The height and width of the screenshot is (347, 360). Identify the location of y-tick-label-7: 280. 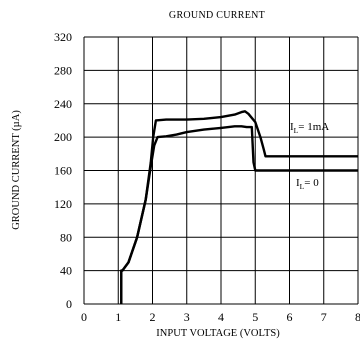
(63, 70).